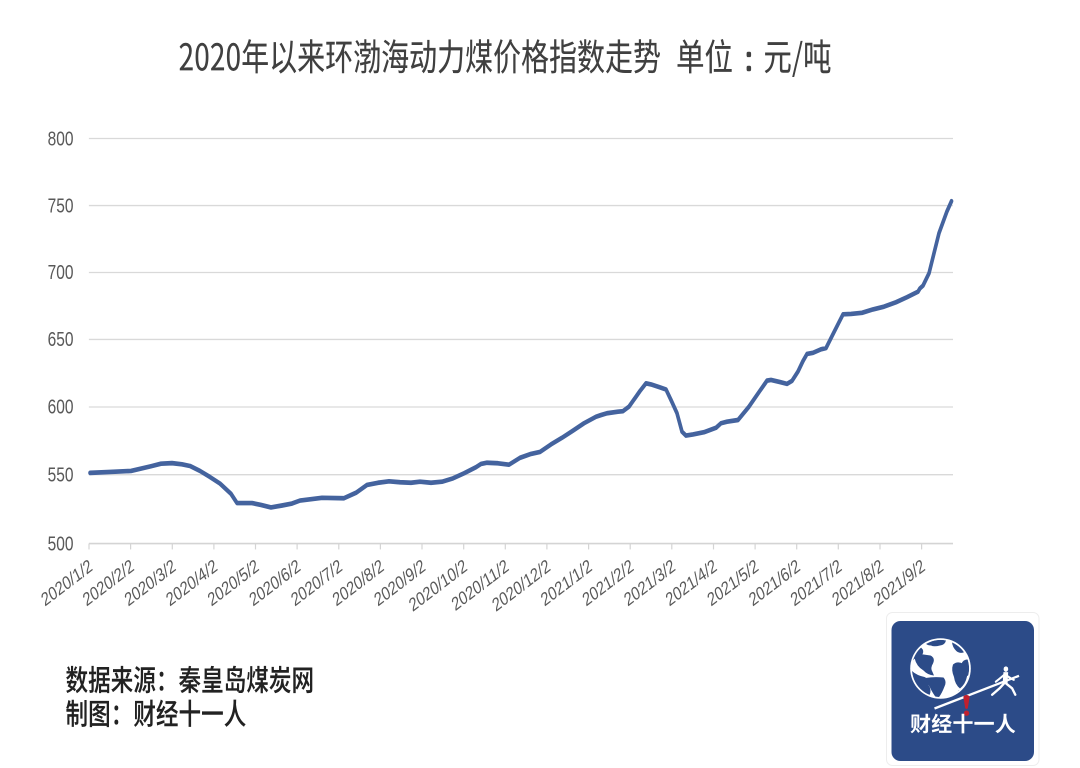 This screenshot has height=768, width=1080. What do you see at coordinates (61, 475) in the screenshot?
I see `svg-text: 550` at bounding box center [61, 475].